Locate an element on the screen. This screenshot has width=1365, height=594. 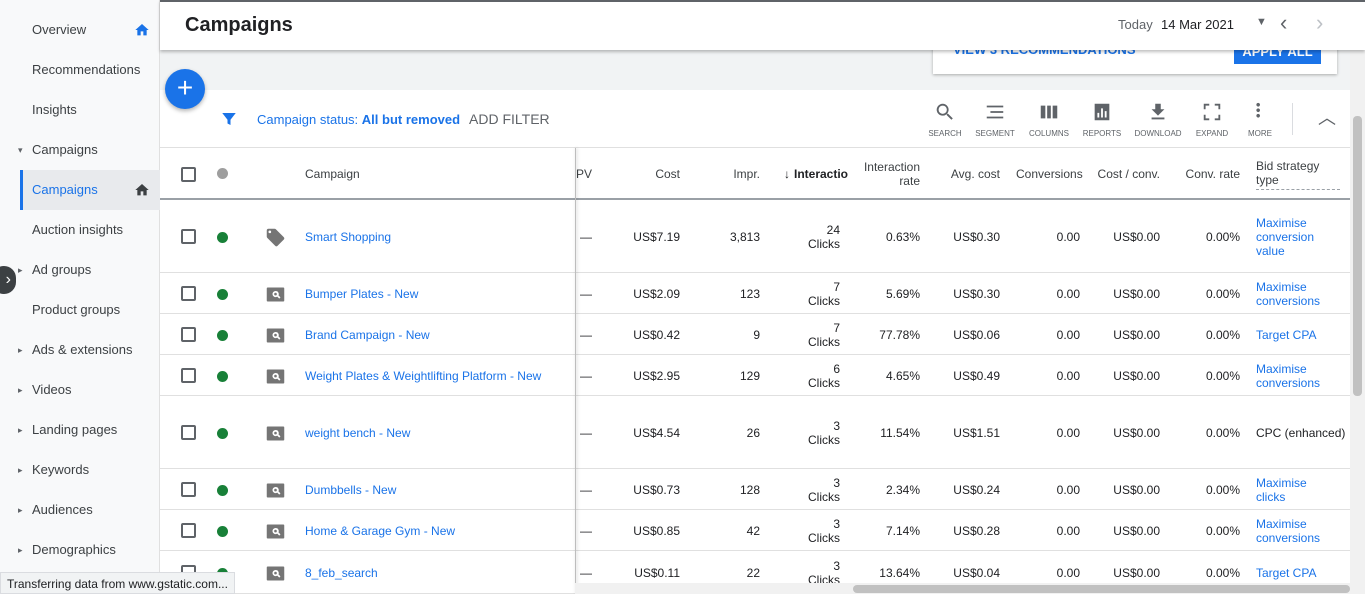
collapse-toolbar: ︿ is located at coordinates (1327, 118).